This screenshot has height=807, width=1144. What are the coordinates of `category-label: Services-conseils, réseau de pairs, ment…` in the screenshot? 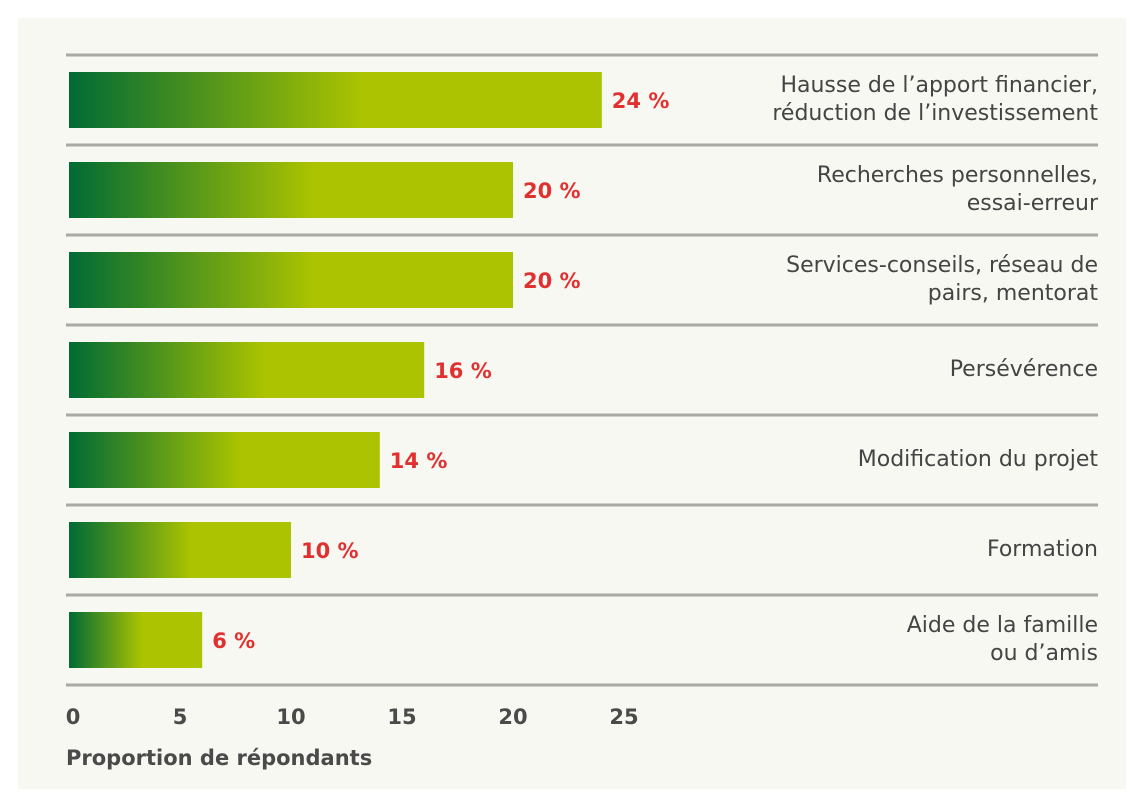 It's located at (942, 279).